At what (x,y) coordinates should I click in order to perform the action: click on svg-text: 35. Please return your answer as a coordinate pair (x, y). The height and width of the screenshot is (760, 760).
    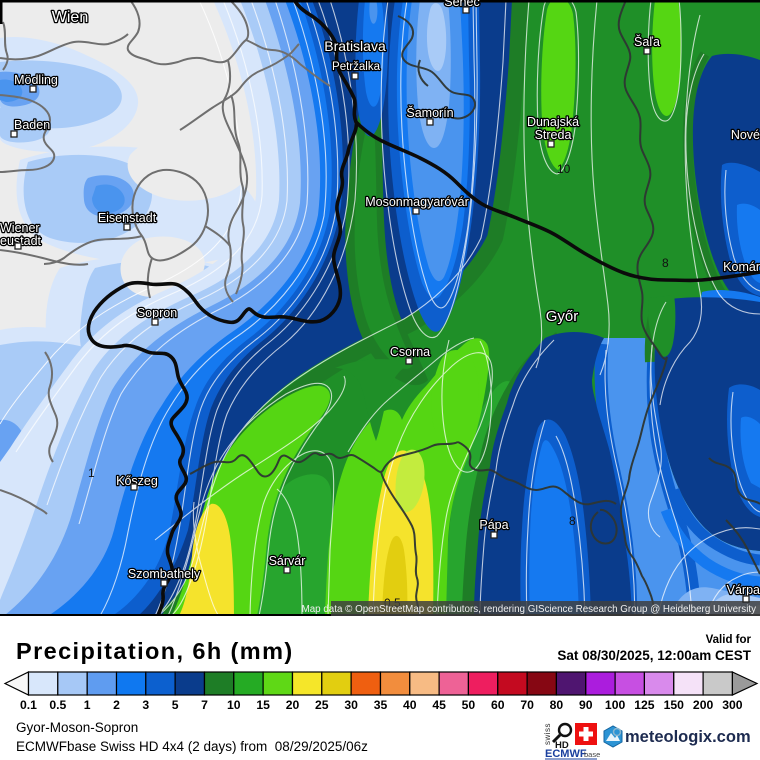
    Looking at the image, I should click on (381, 705).